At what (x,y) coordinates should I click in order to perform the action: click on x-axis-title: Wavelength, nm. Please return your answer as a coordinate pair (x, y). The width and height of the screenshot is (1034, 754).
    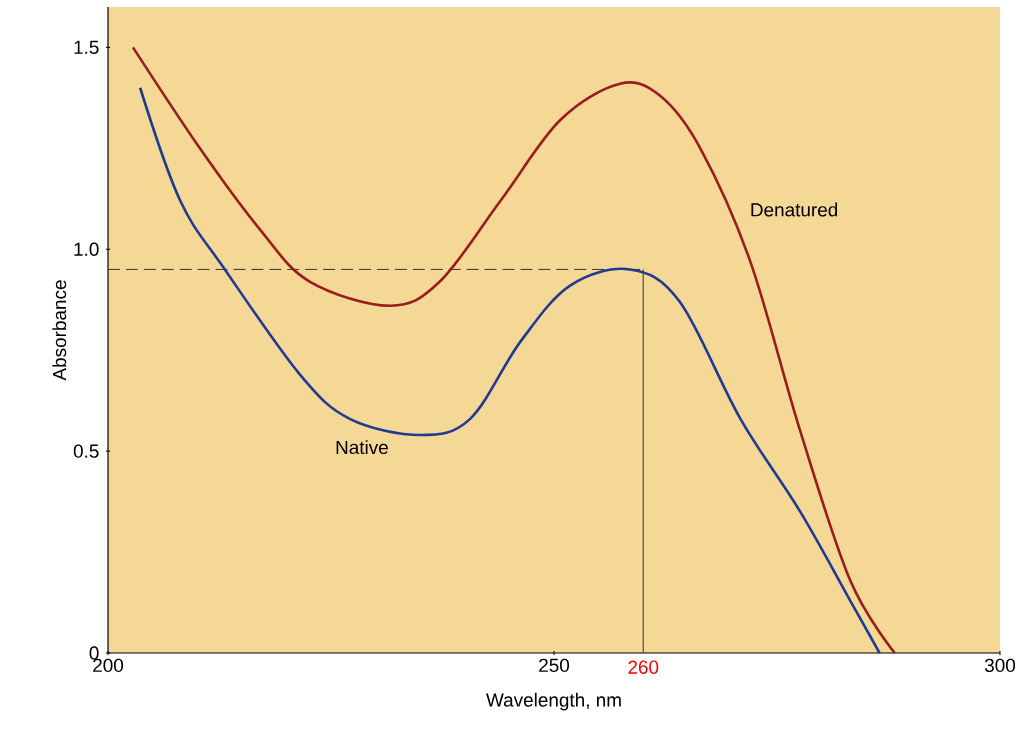
    Looking at the image, I should click on (553, 701).